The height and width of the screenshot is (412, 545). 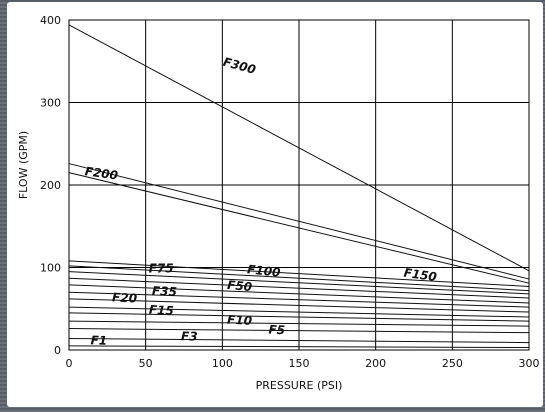 What do you see at coordinates (165, 291) in the screenshot?
I see `series-label-f35: F35` at bounding box center [165, 291].